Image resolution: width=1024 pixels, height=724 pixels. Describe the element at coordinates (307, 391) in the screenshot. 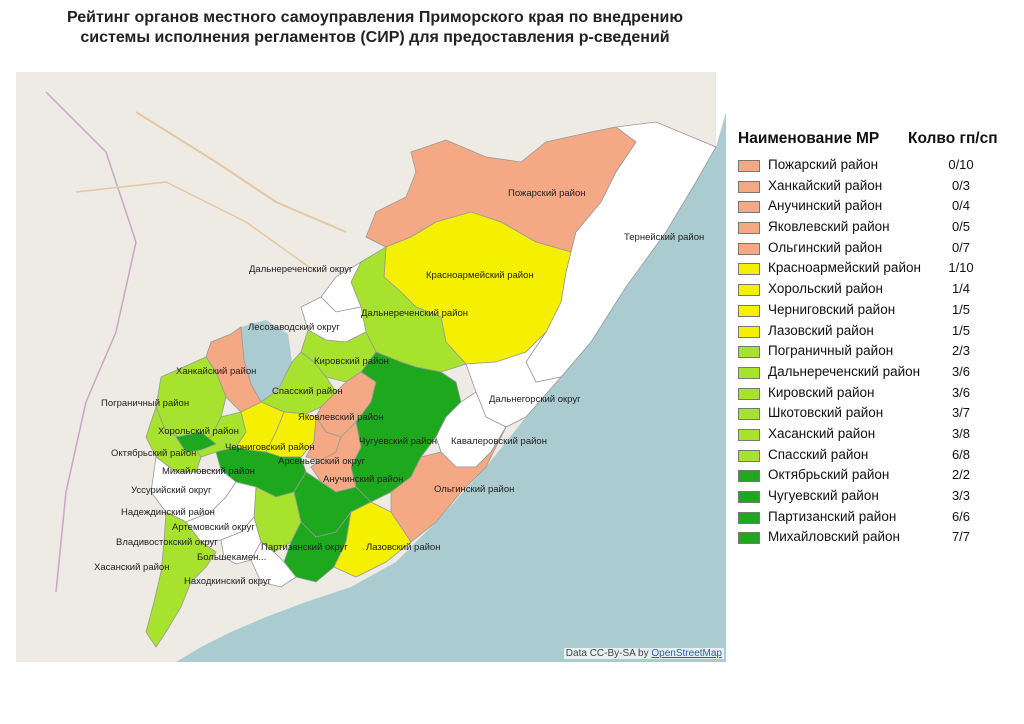

I see `label-spassky: Спасский район` at that location.